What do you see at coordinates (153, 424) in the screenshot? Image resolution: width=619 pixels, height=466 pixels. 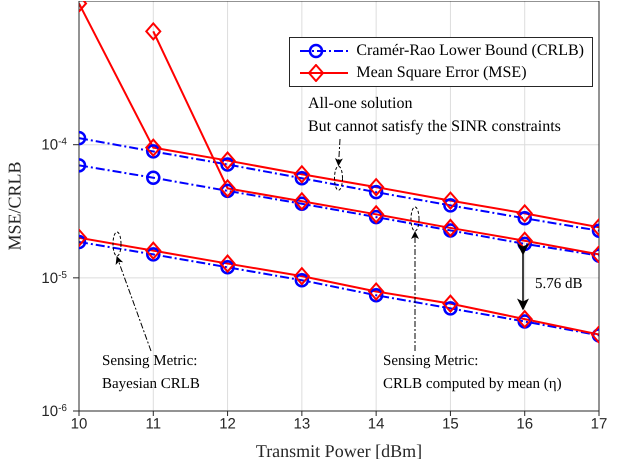 I see `x-tick-label: 11` at bounding box center [153, 424].